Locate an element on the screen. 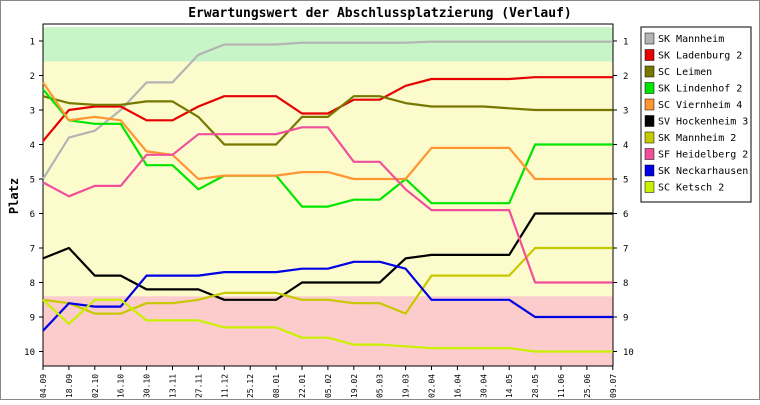 This screenshot has height=405, width=760. x-tick-label: 25.06 is located at coordinates (587, 386).